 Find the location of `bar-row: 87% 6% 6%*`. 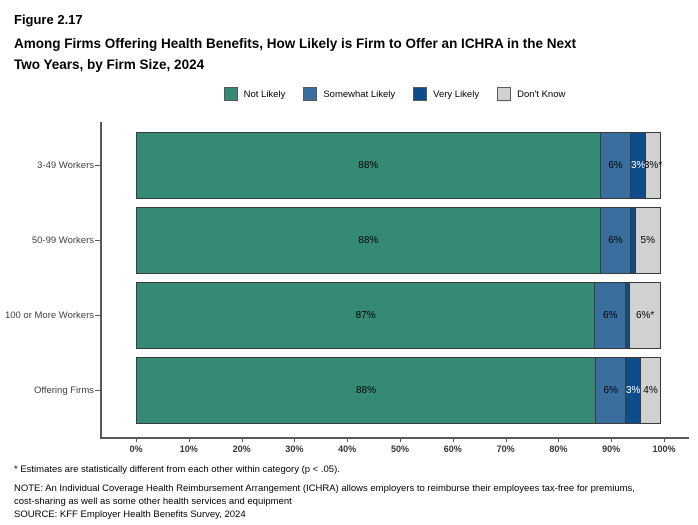

bar-row: 87% 6% 6%* is located at coordinates (400, 315).